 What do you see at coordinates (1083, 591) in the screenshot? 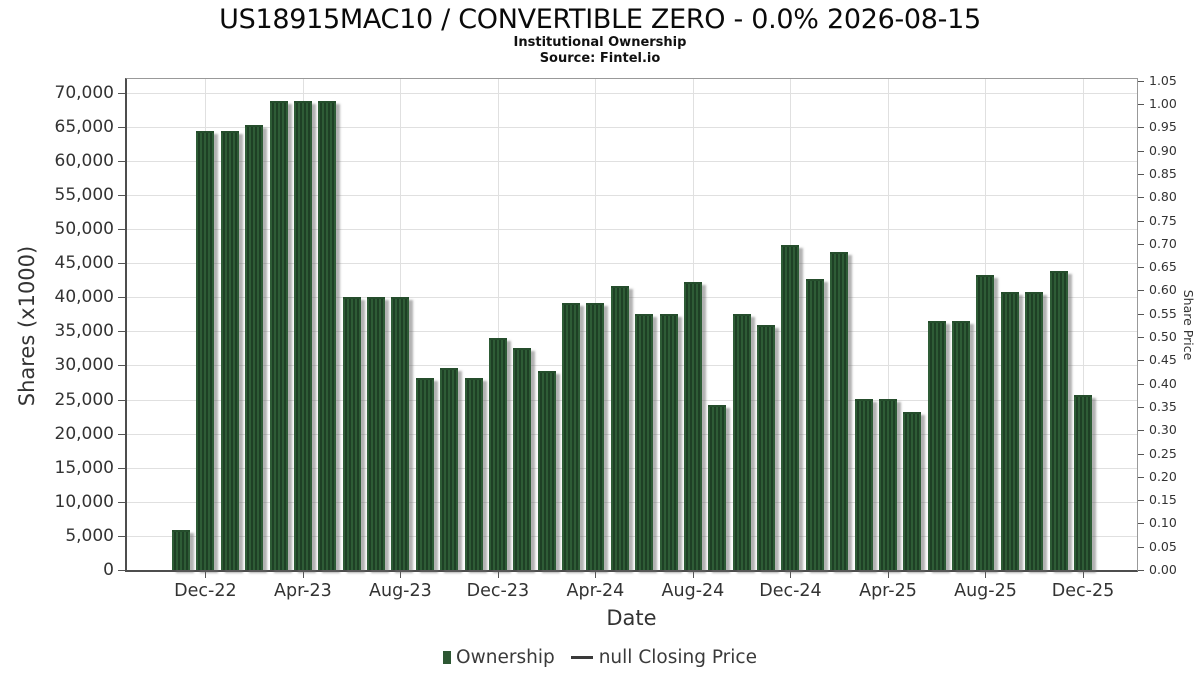
I see `x-tick-label: Dec-25` at bounding box center [1083, 591].